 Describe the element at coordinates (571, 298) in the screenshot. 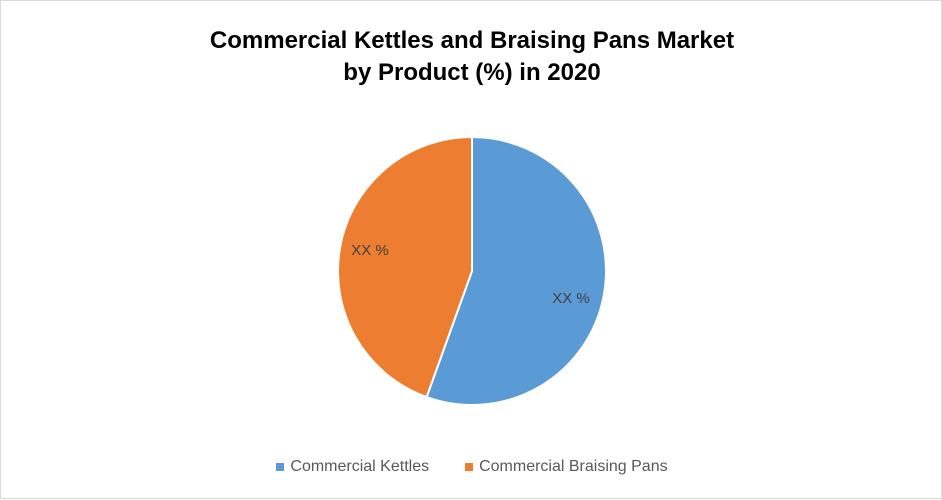

I see `data-label-commercial-kettles: XX %` at that location.